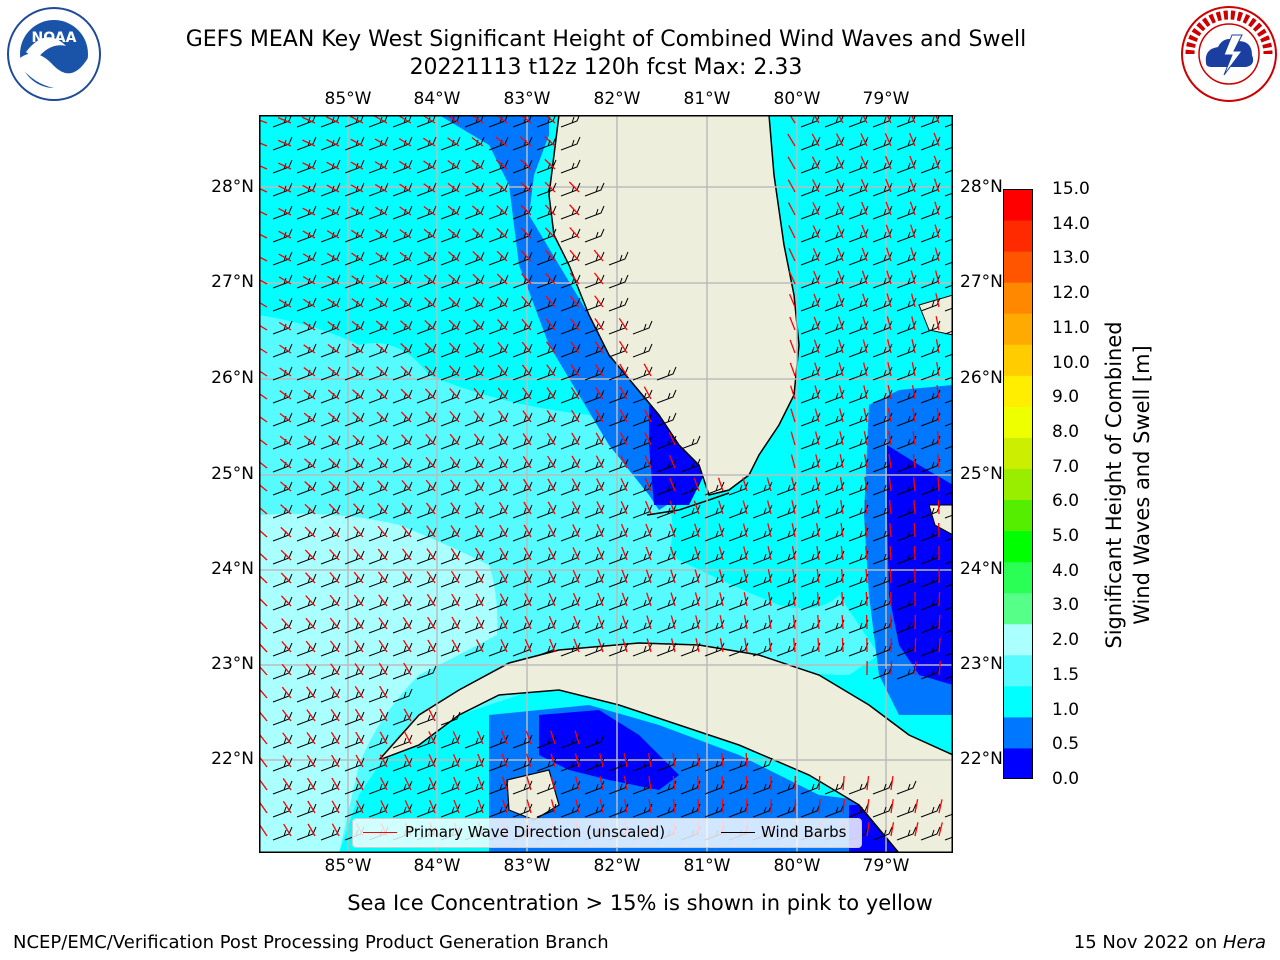 The image size is (1280, 960). Describe the element at coordinates (1114, 485) in the screenshot. I see `colorbar-title-line1: Significant Height of Combined` at that location.